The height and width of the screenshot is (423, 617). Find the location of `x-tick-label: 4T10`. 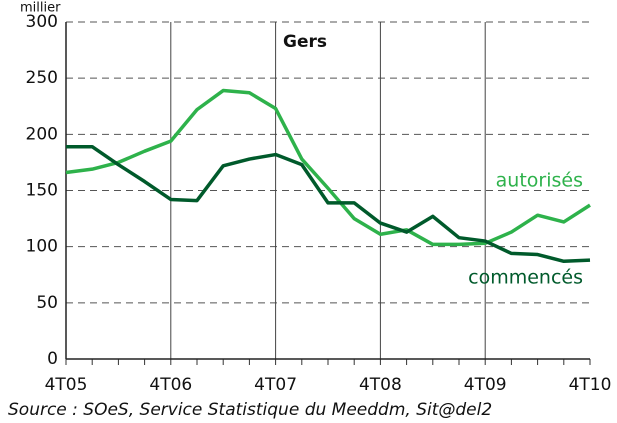

x-tick-label: 4T10 is located at coordinates (590, 385).